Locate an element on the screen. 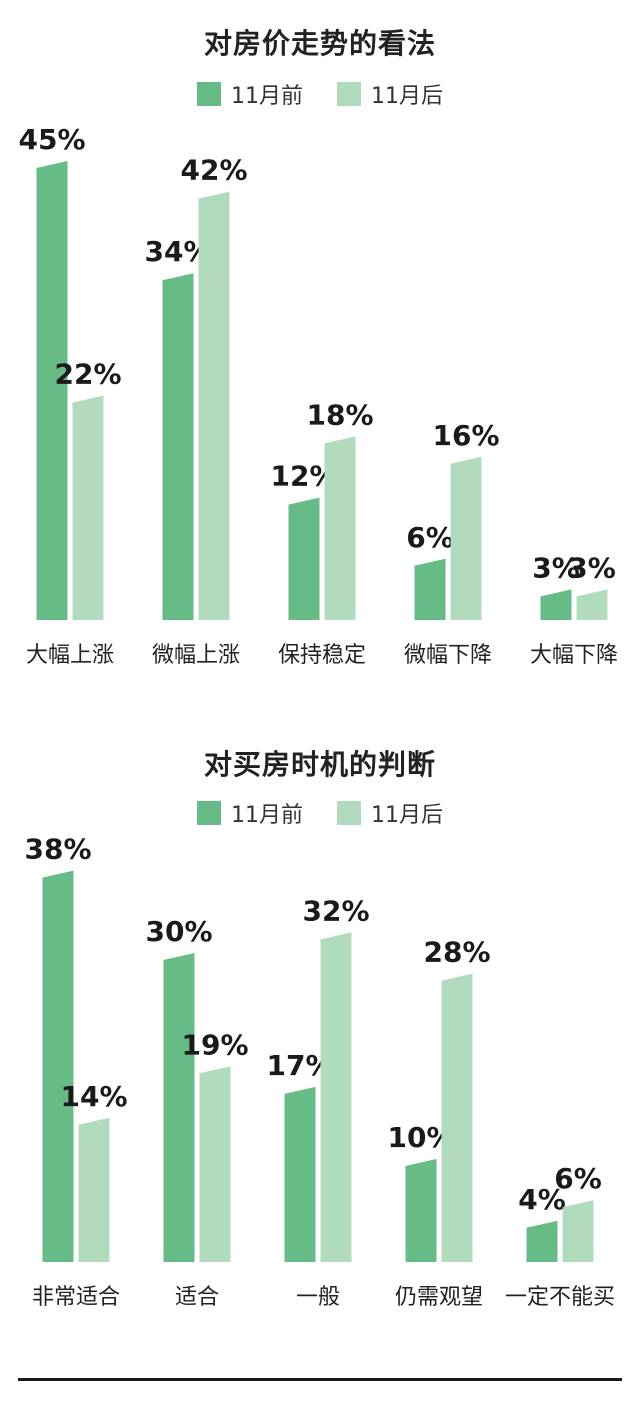 This screenshot has width=640, height=1406. category-label-0: 非常适合 is located at coordinates (76, 1297).